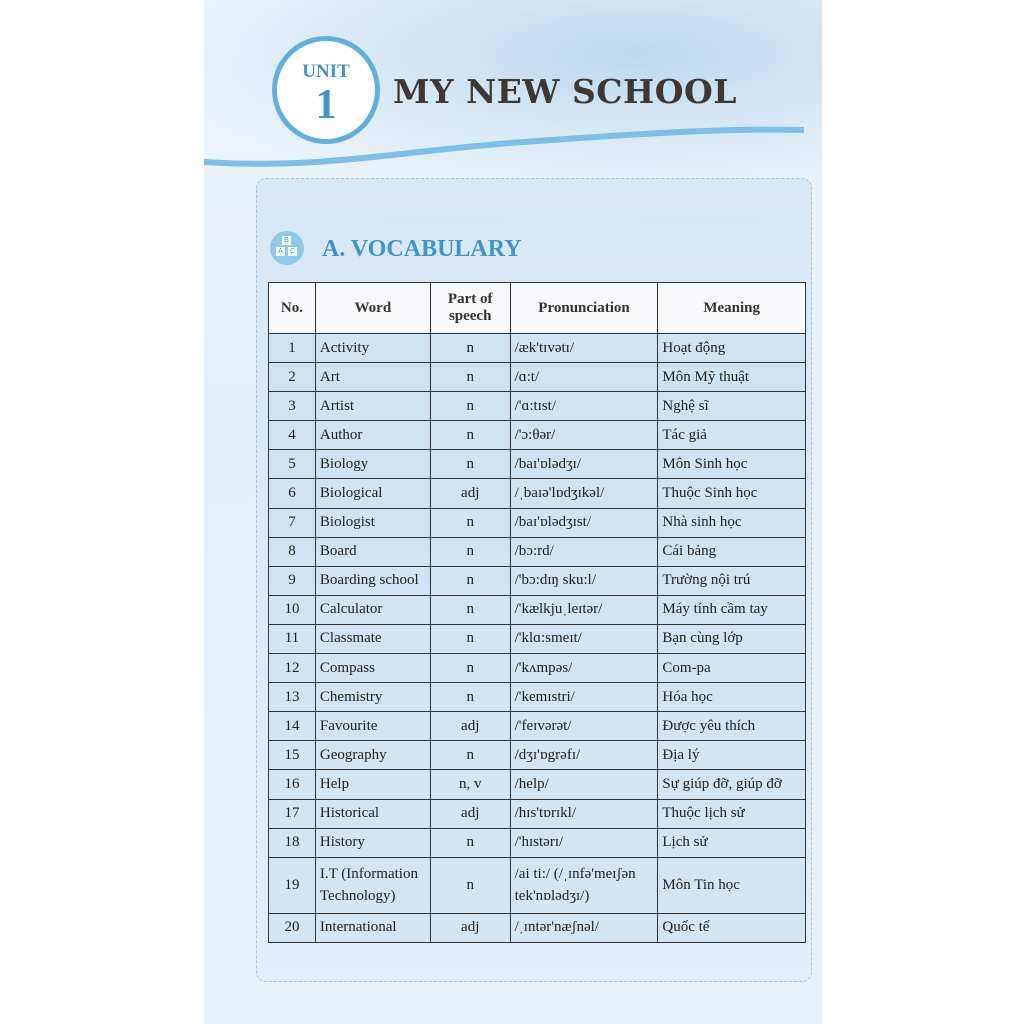 The width and height of the screenshot is (1024, 1024). What do you see at coordinates (372, 308) in the screenshot?
I see `col-header-word: Word` at bounding box center [372, 308].